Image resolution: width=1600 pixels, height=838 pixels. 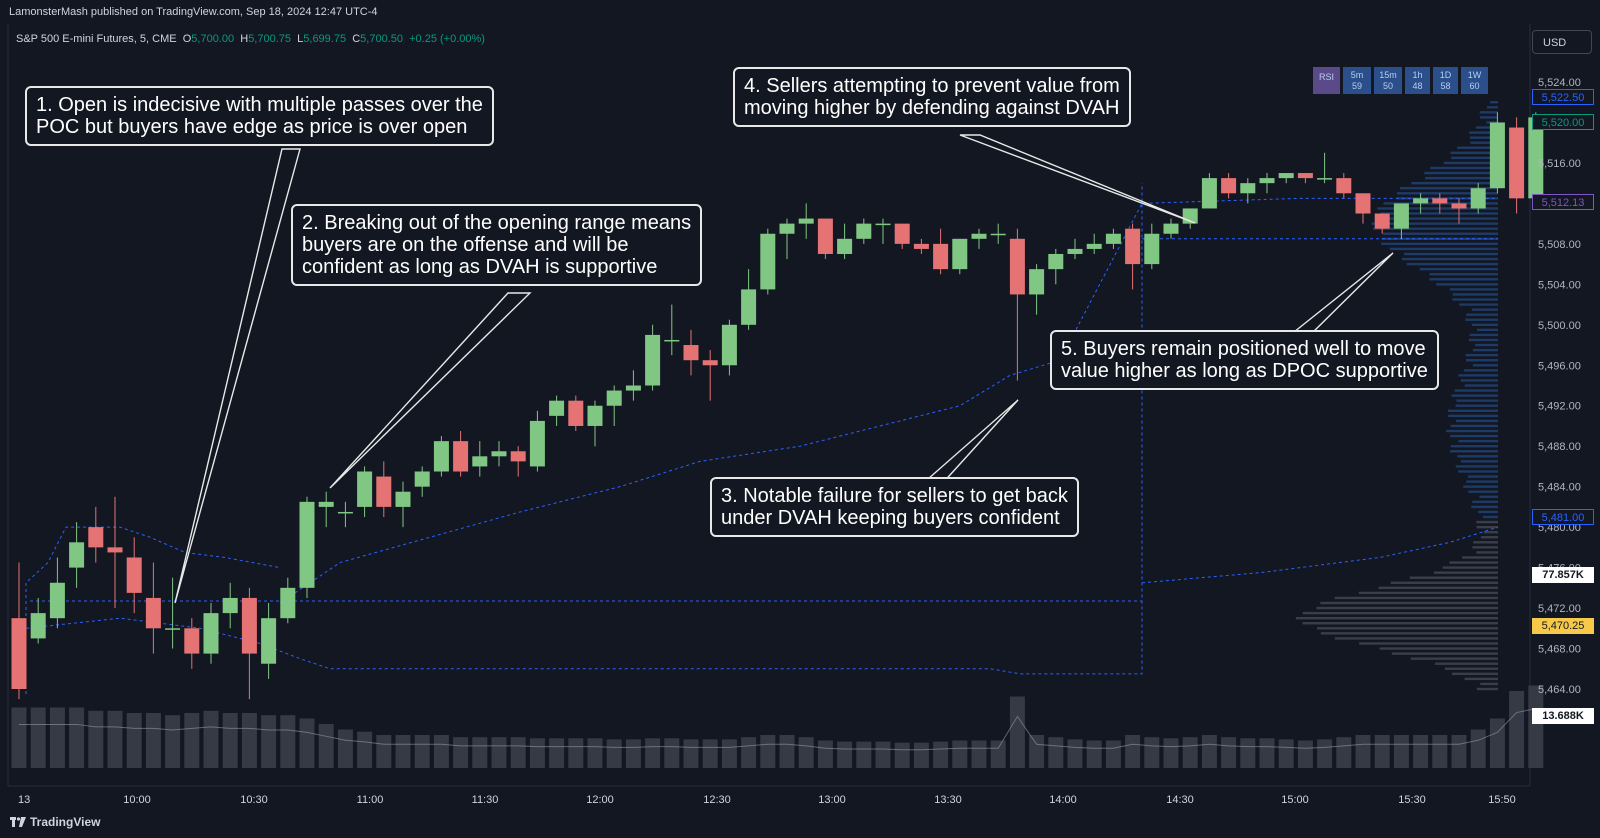 I want to click on annotation-line: under DVAH keeping buyers confident, so click(x=890, y=518).